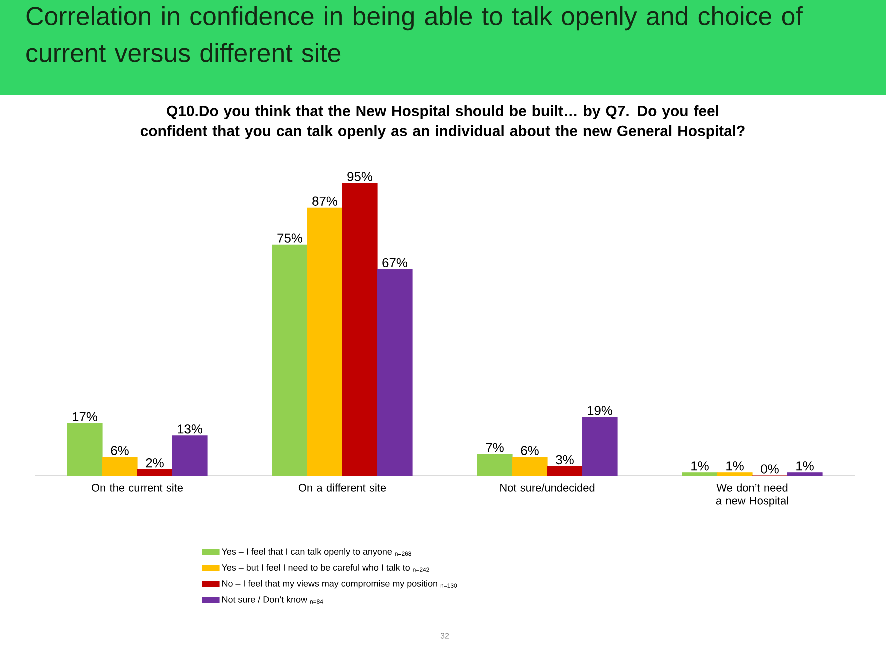 This screenshot has height=652, width=886. What do you see at coordinates (190, 429) in the screenshot?
I see `data-label: 13%` at bounding box center [190, 429].